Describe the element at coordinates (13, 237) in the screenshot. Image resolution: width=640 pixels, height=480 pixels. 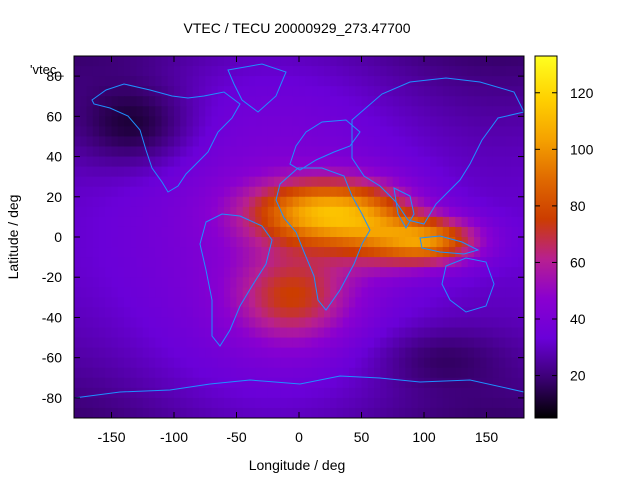
I see `y-axis-label: Latitude / deg` at that location.